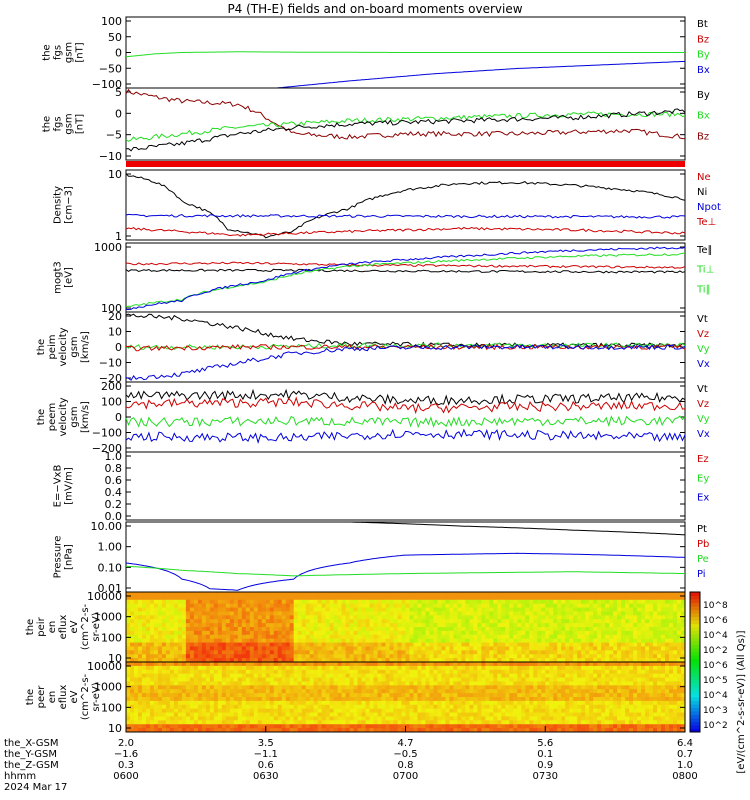  What do you see at coordinates (52, 346) in the screenshot?
I see `y-axis-label-line: peim` at bounding box center [52, 346].